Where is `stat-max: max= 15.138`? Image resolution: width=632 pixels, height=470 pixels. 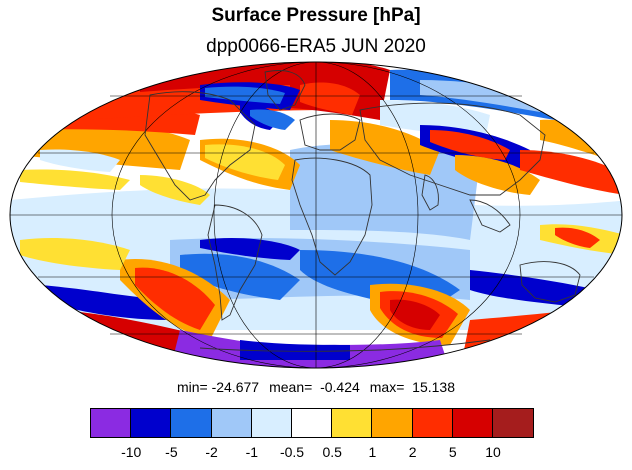
stat-max: max= 15.138 is located at coordinates (412, 387).